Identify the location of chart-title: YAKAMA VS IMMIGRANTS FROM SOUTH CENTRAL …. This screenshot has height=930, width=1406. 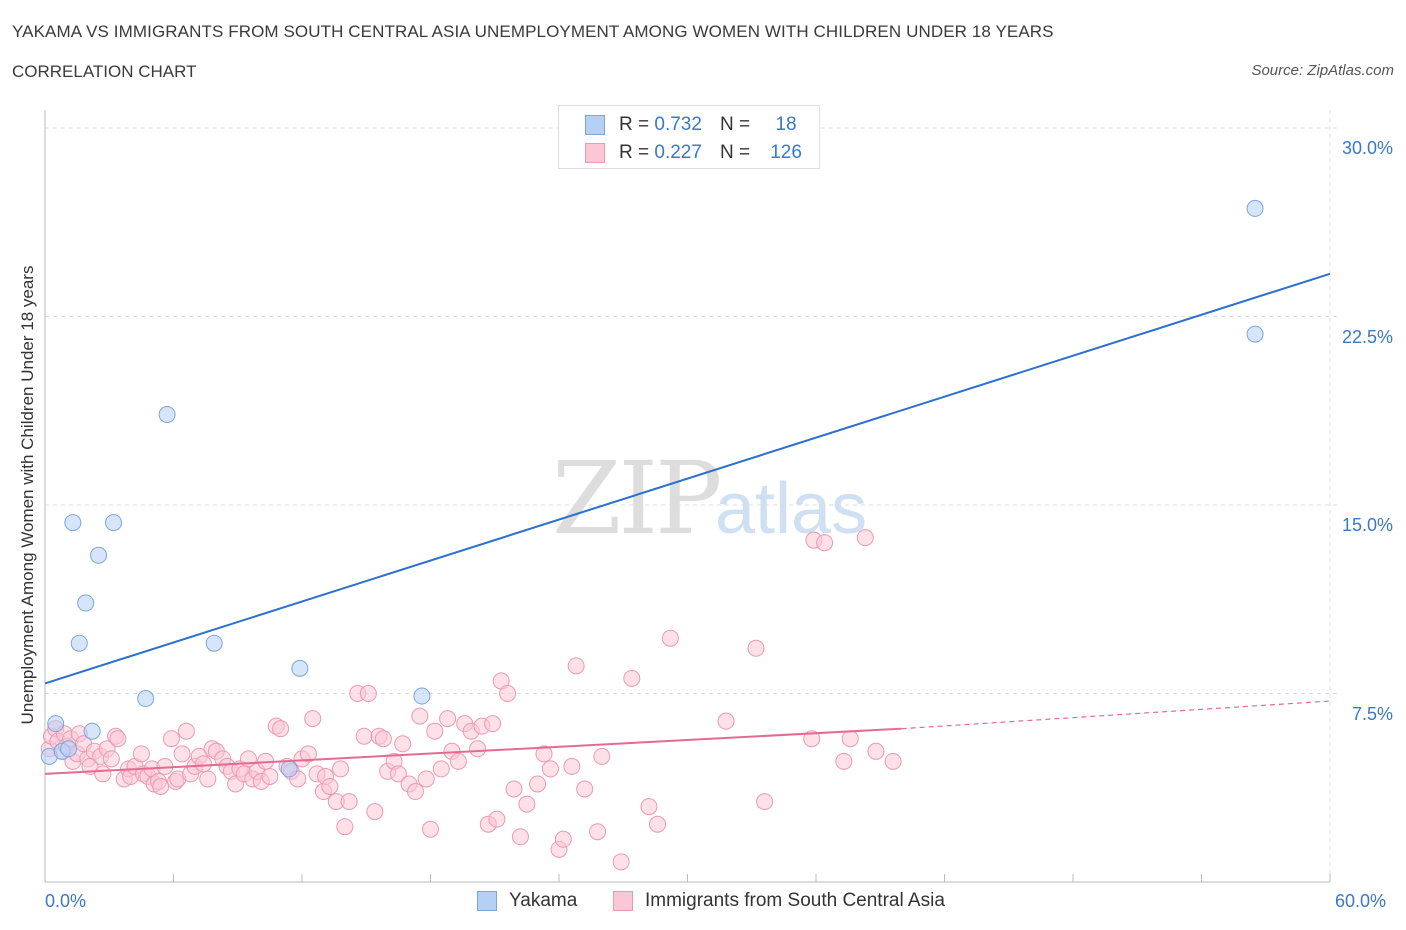
(533, 31).